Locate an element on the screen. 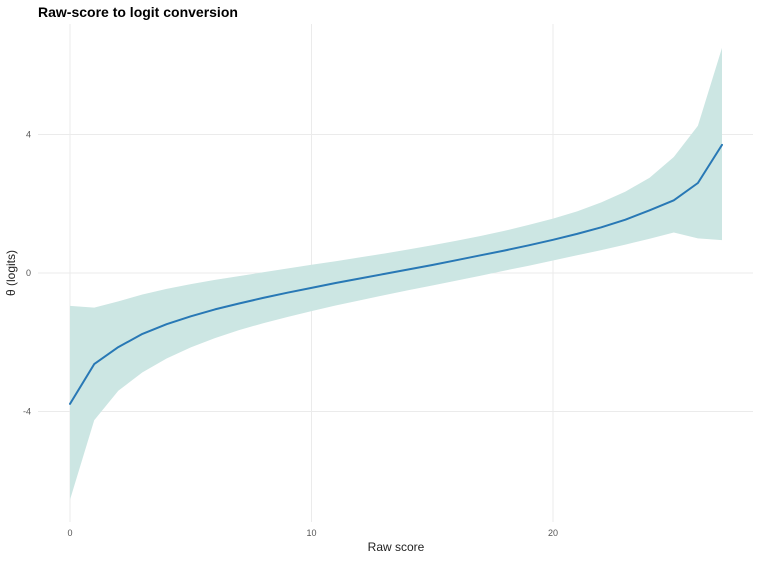 The height and width of the screenshot is (561, 761). y-tick-label: -4 is located at coordinates (27, 412).